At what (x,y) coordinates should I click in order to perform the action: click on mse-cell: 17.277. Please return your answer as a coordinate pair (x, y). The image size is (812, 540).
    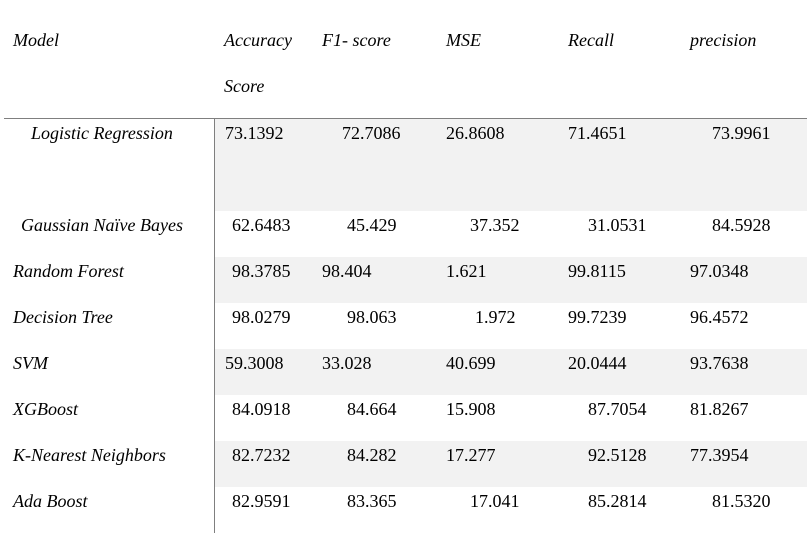
    Looking at the image, I should click on (471, 455).